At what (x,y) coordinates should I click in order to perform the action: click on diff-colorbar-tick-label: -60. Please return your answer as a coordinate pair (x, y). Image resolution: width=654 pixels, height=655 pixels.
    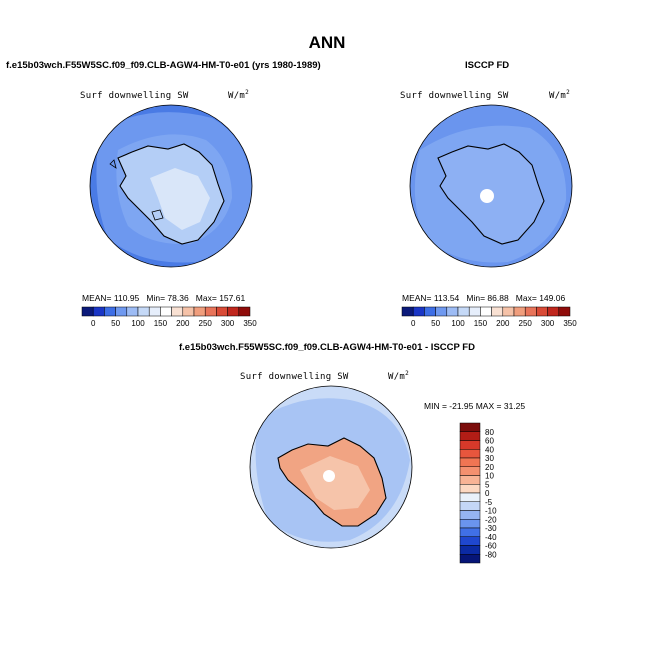
    Looking at the image, I should click on (491, 546).